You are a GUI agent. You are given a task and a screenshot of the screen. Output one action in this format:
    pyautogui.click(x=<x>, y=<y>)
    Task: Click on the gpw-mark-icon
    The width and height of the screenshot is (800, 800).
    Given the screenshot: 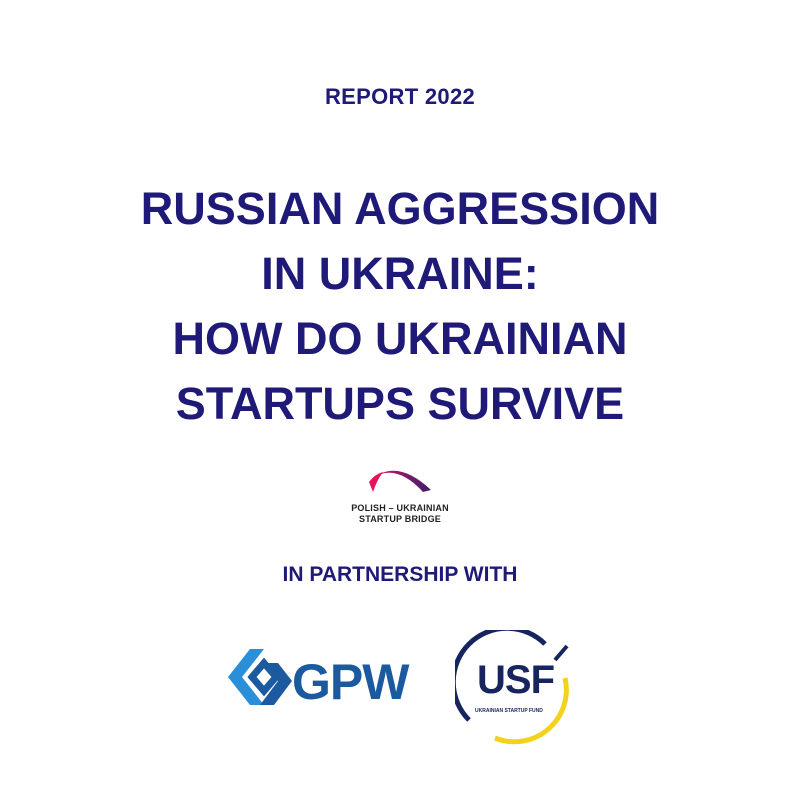 What is the action you would take?
    pyautogui.click(x=260, y=677)
    